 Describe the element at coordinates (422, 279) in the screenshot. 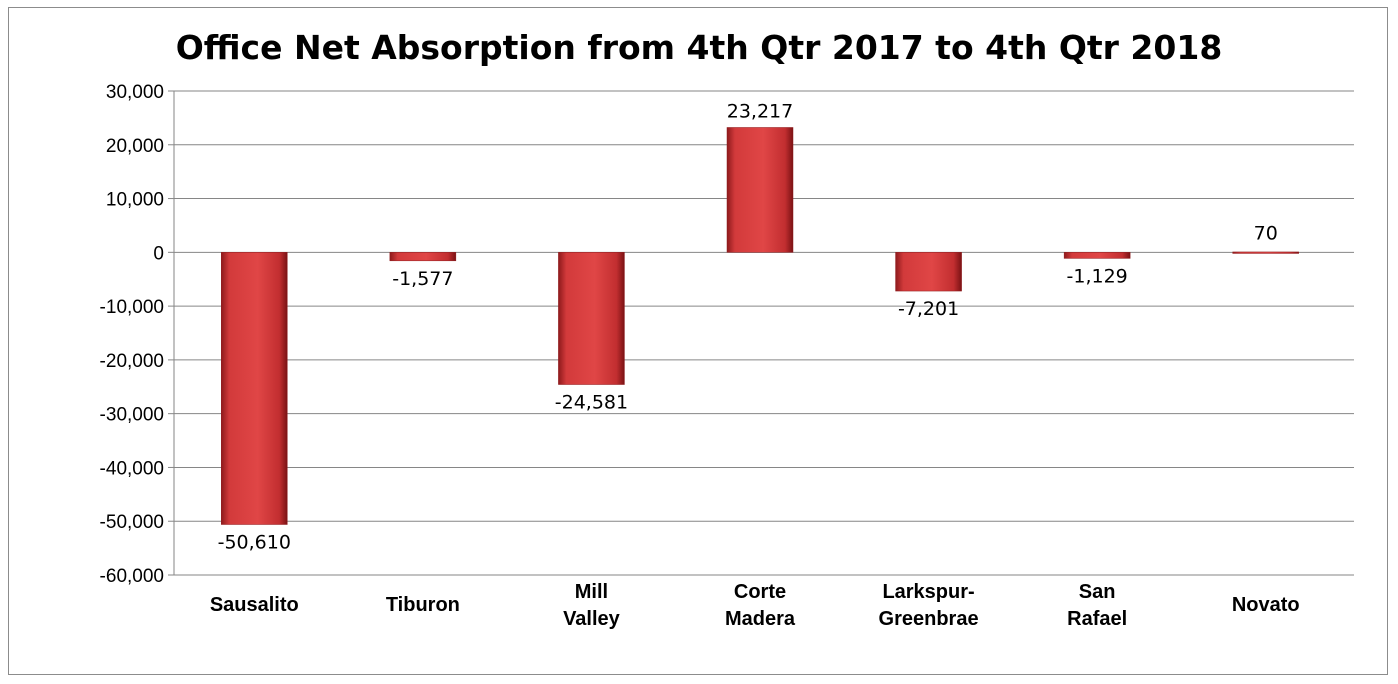

I see `data-label: -1,577` at that location.